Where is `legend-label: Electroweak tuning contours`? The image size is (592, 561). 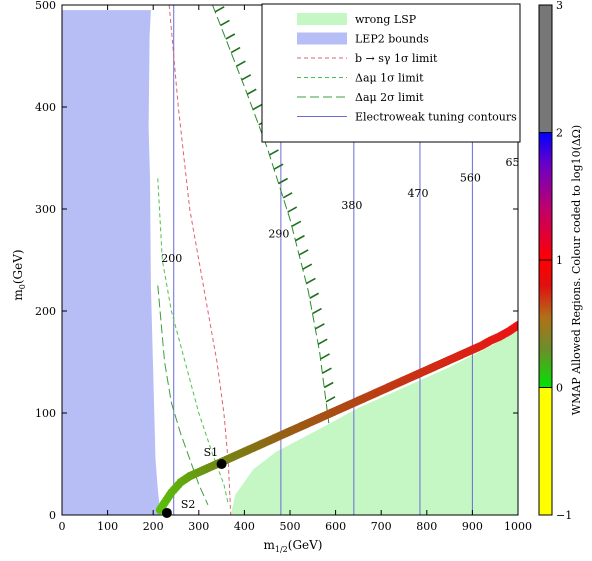
legend-label: Electroweak tuning contours is located at coordinates (436, 117).